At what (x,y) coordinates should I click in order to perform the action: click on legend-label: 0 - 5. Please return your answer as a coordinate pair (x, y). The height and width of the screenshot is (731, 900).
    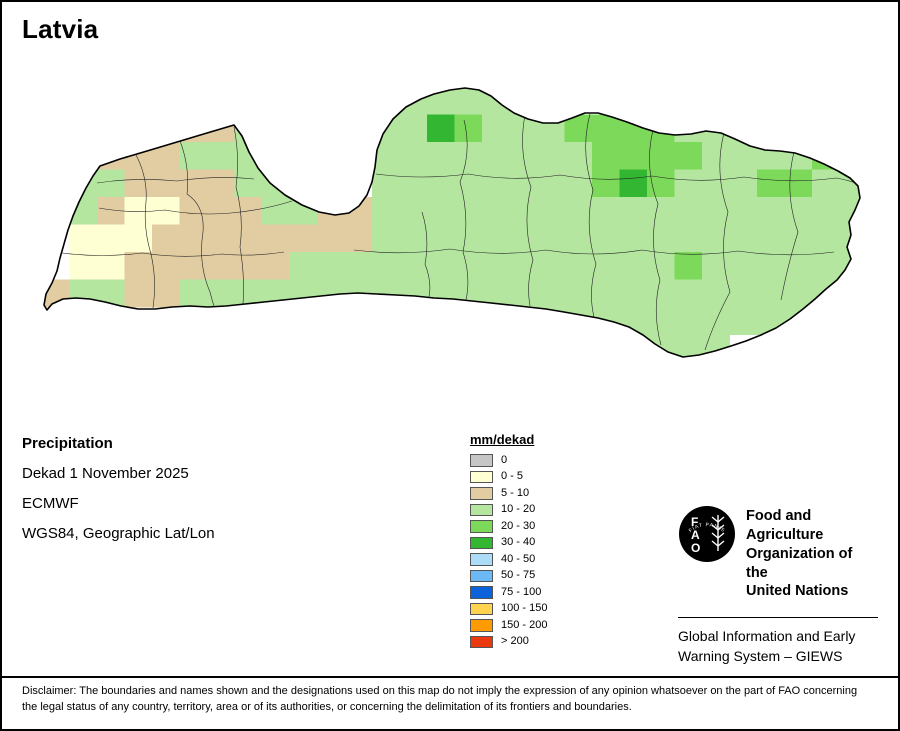
    Looking at the image, I should click on (512, 476).